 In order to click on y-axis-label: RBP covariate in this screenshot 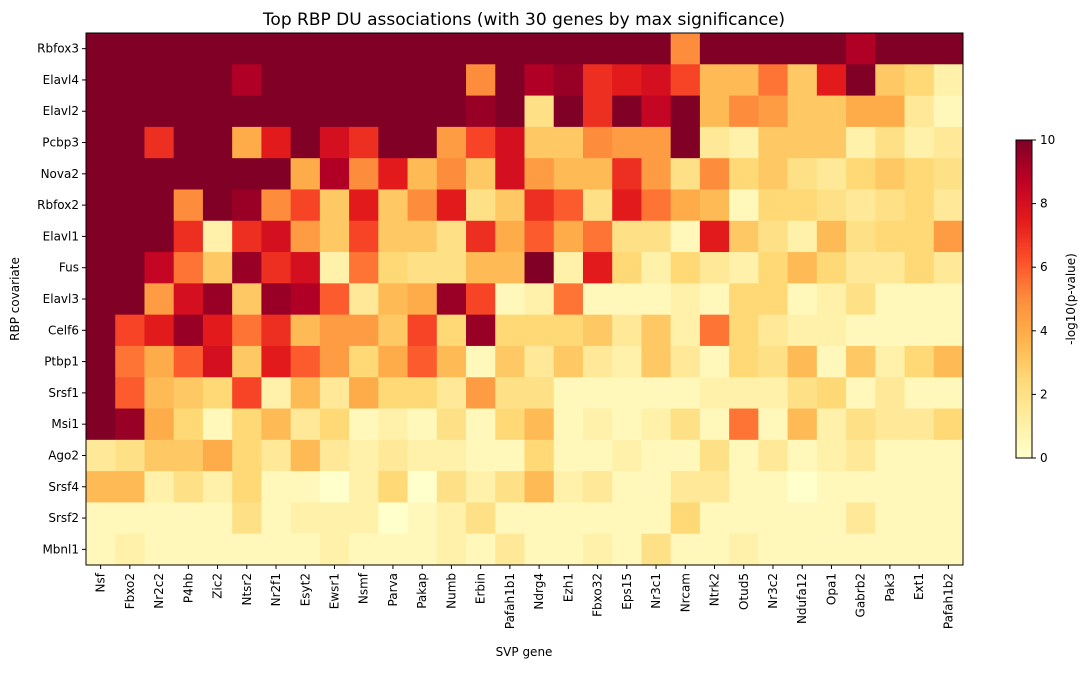, I will do `click(15, 299)`.